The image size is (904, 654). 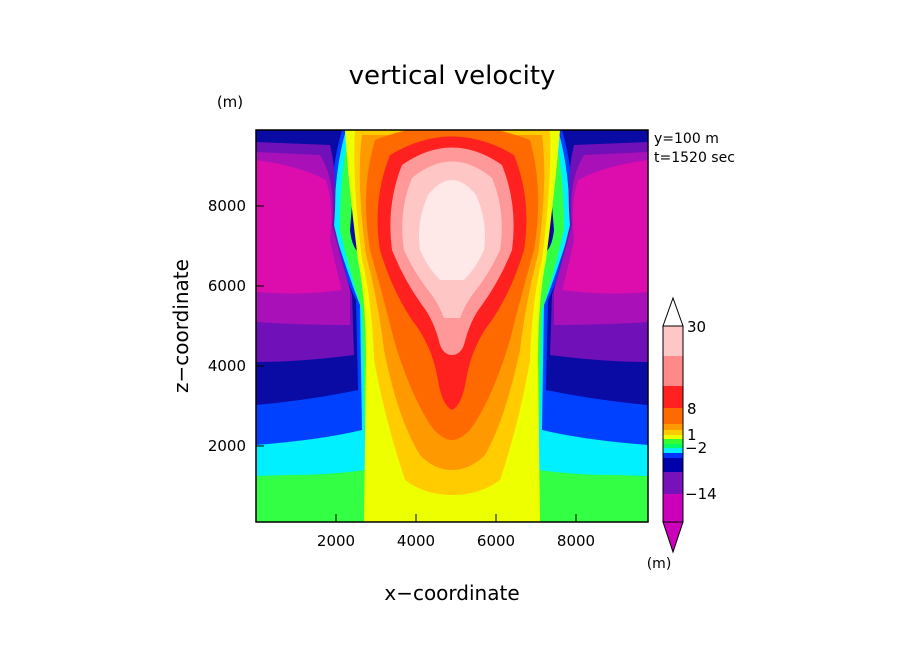 What do you see at coordinates (696, 448) in the screenshot?
I see `colorbar-label: −2` at bounding box center [696, 448].